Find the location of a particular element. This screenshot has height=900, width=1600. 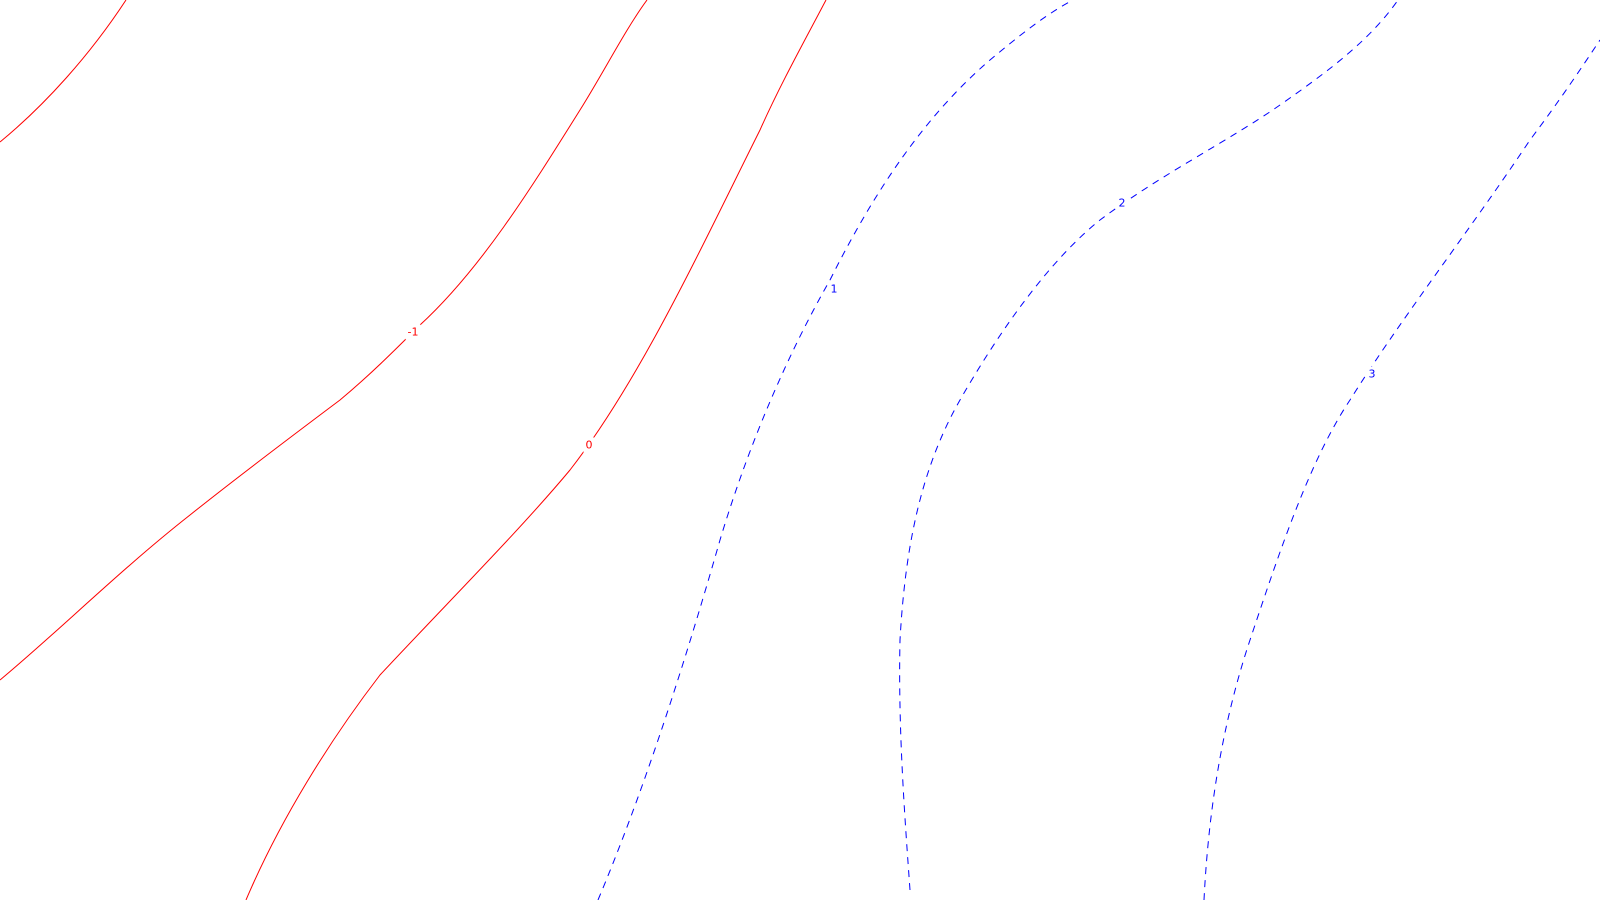

contour-label-minus-1: -1 is located at coordinates (413, 332).